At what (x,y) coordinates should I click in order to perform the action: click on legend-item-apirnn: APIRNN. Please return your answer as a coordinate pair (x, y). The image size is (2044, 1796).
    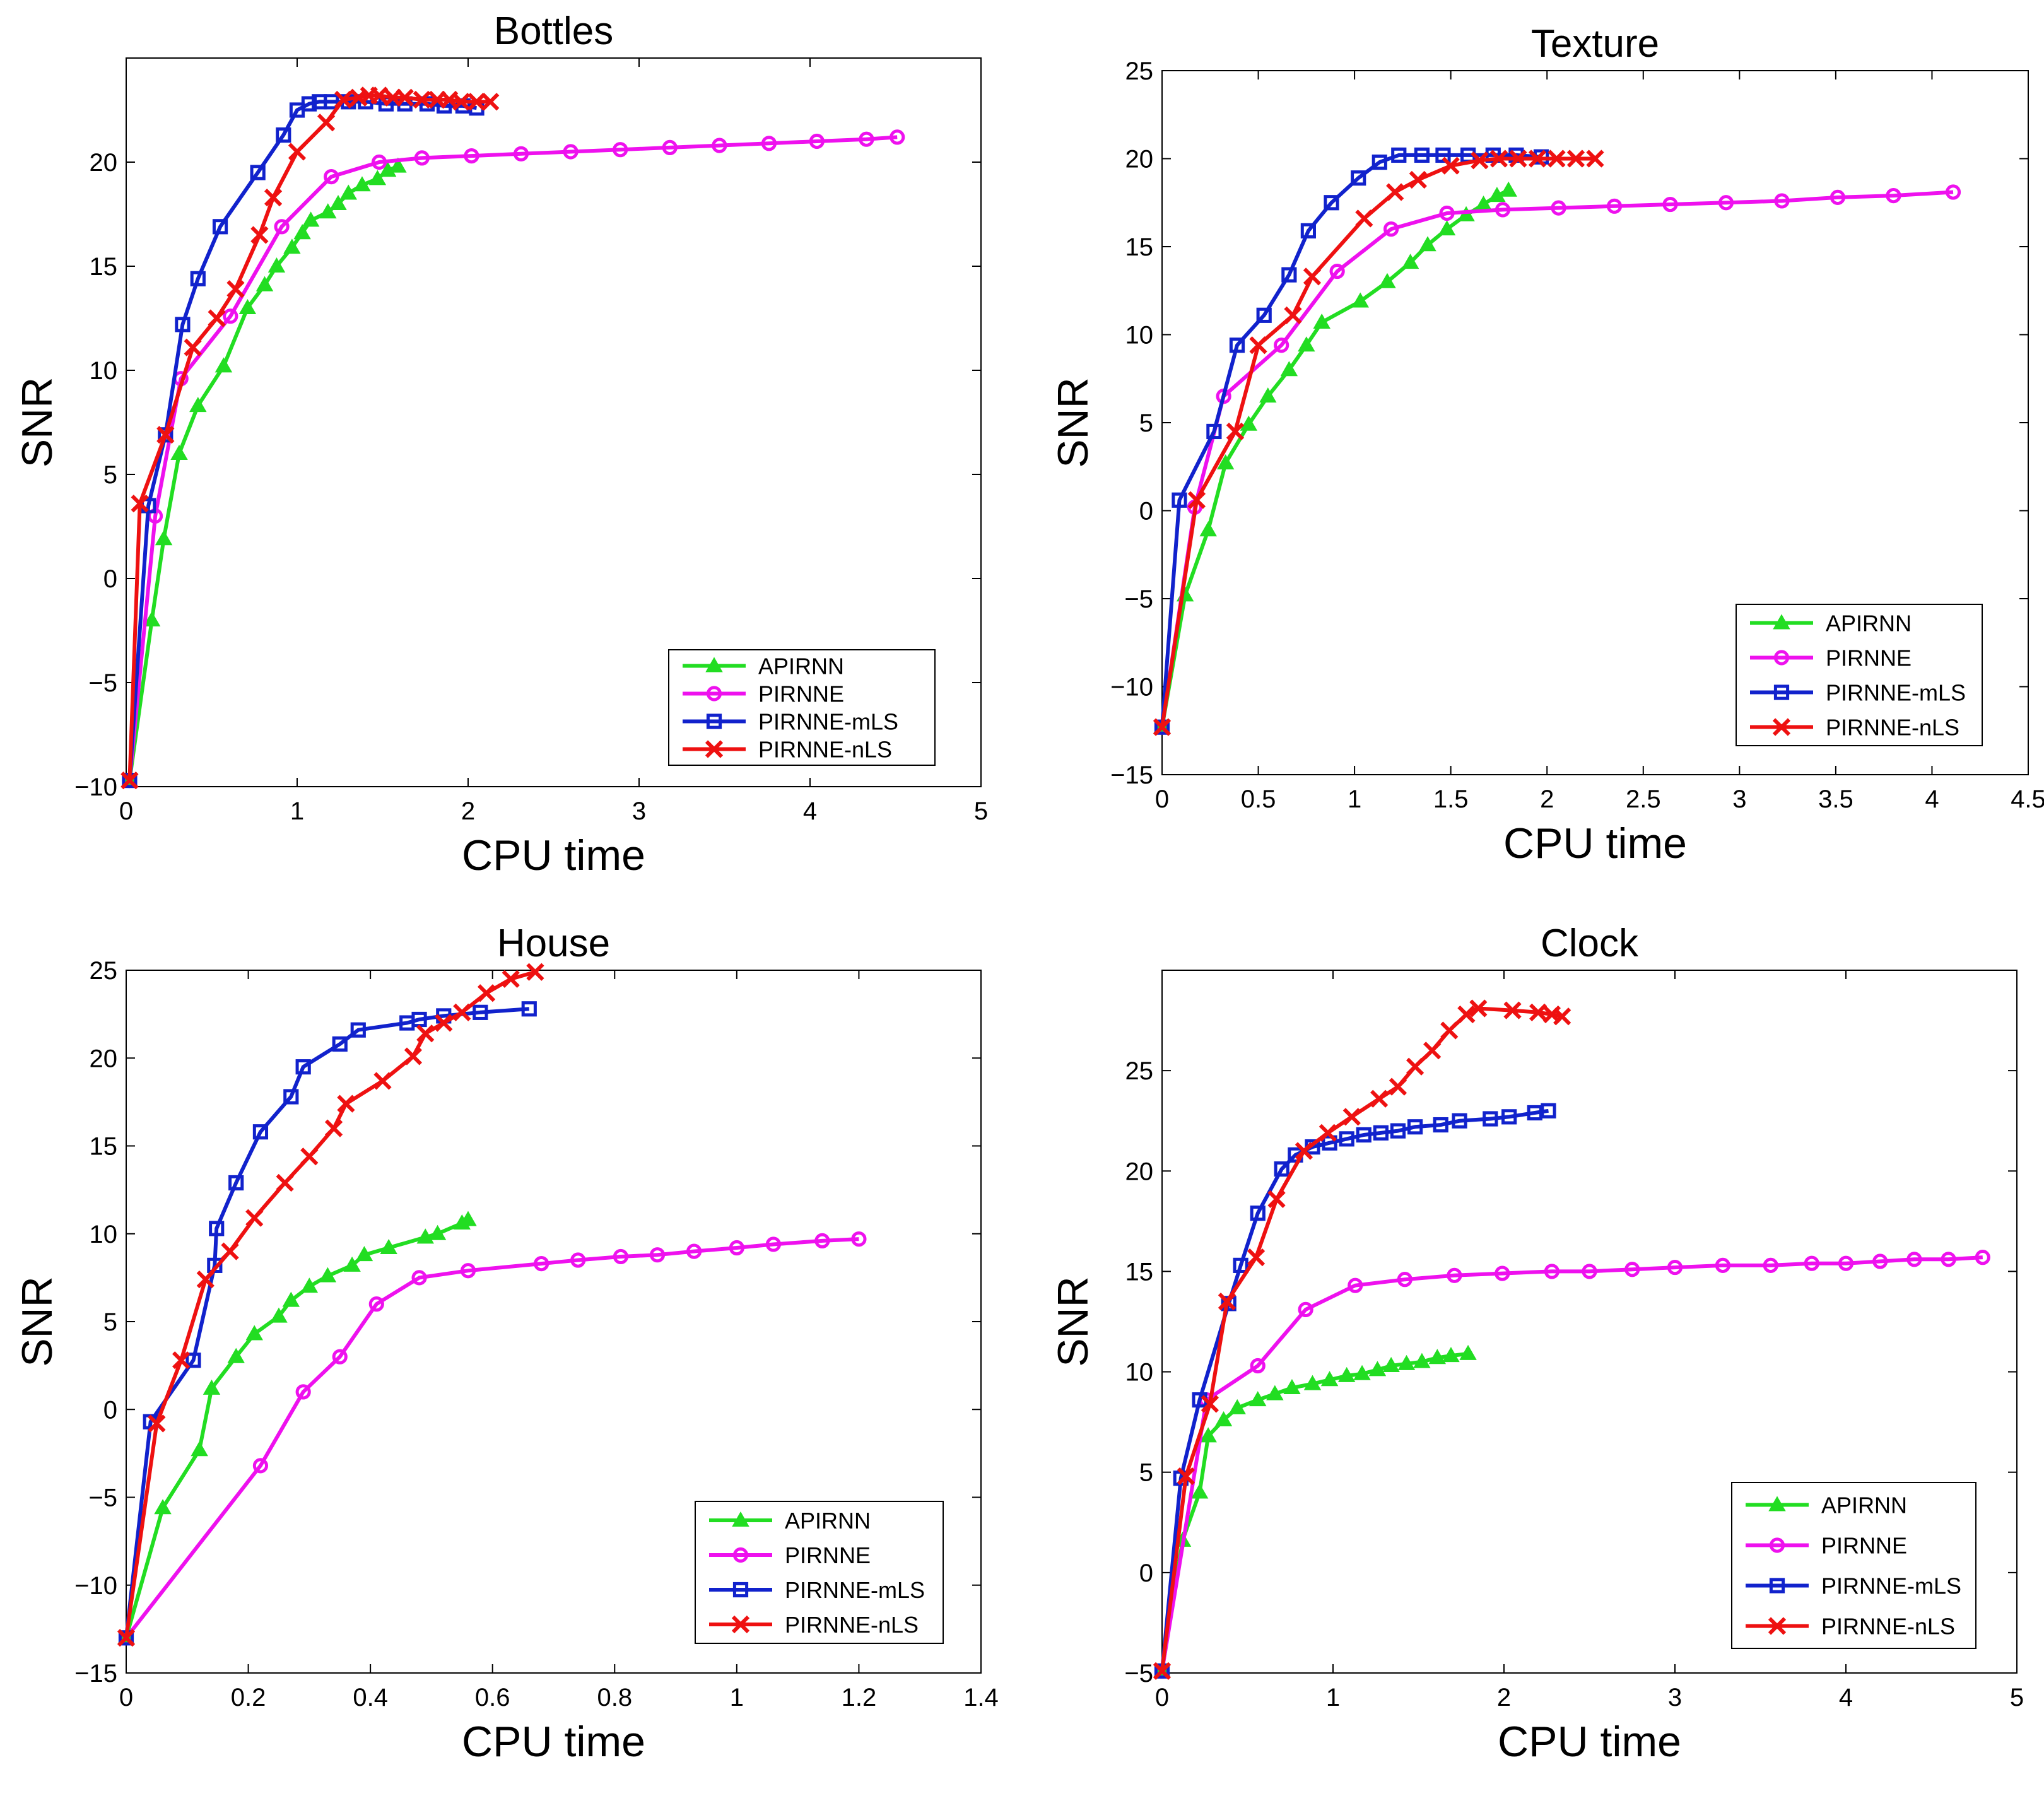
    Looking at the image, I should click on (1831, 624).